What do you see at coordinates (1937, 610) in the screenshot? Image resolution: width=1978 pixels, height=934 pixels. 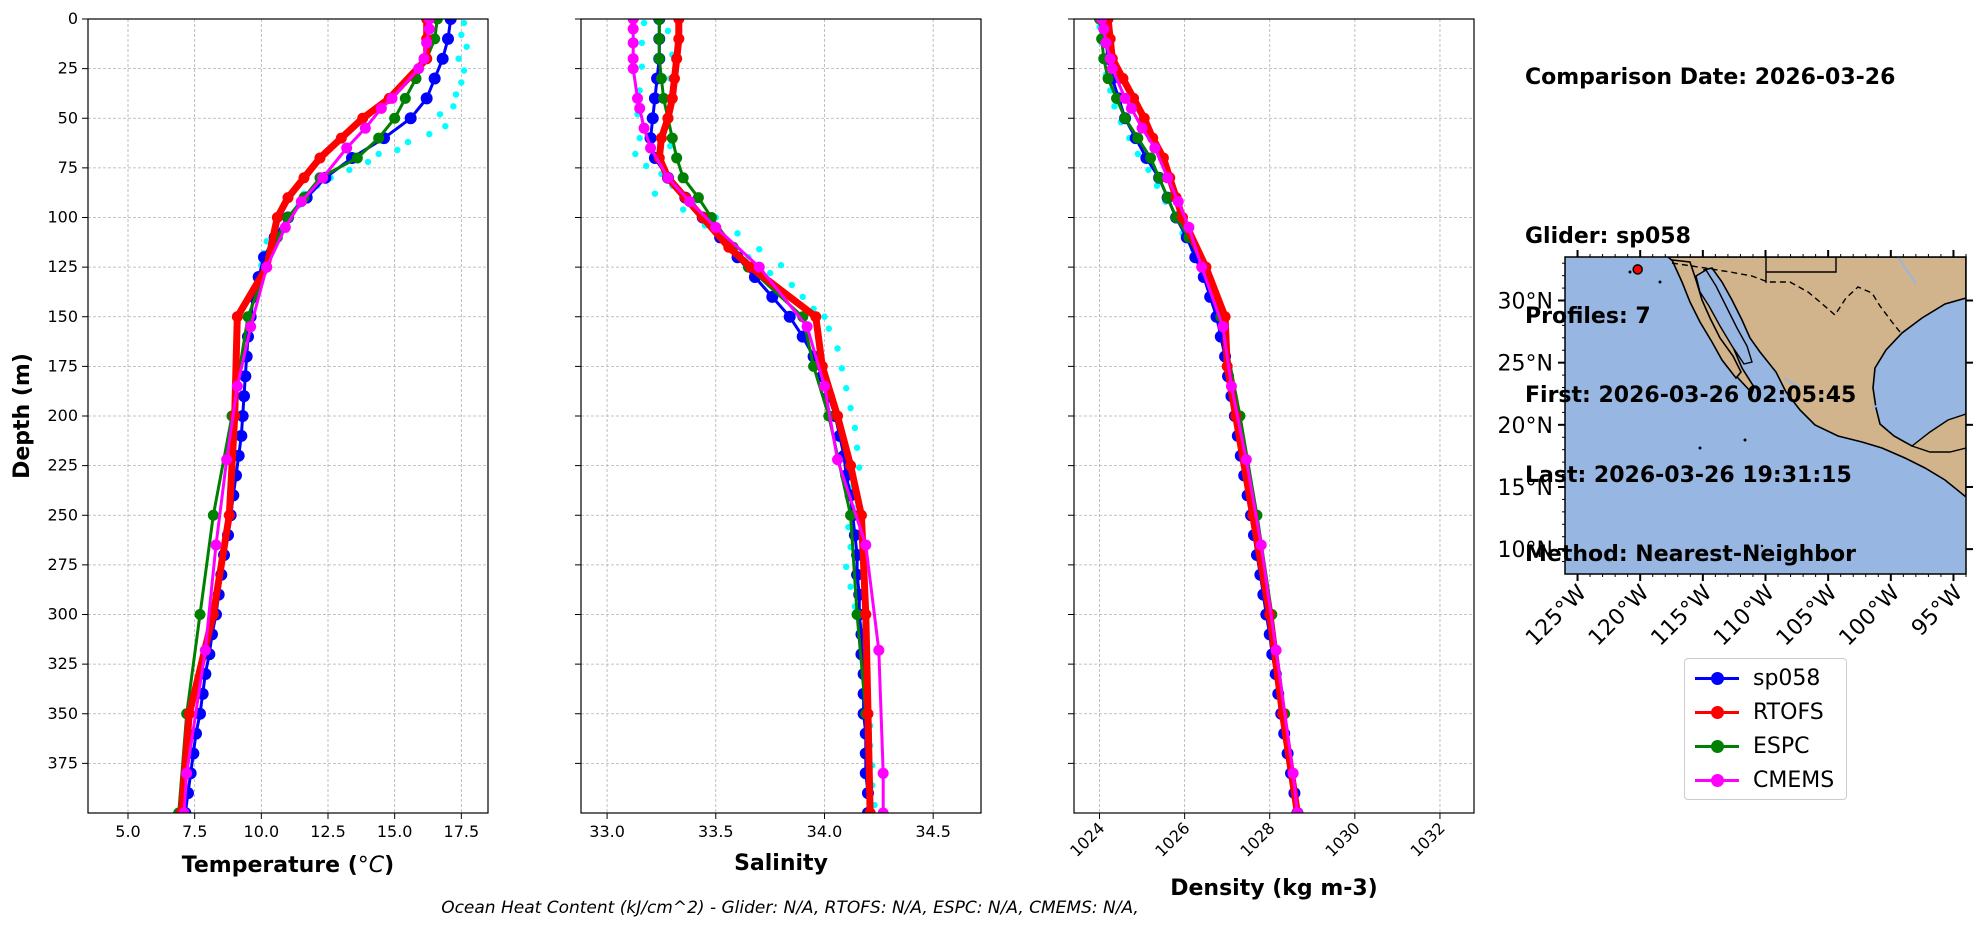 I see `map-lon-label: 95°W` at bounding box center [1937, 610].